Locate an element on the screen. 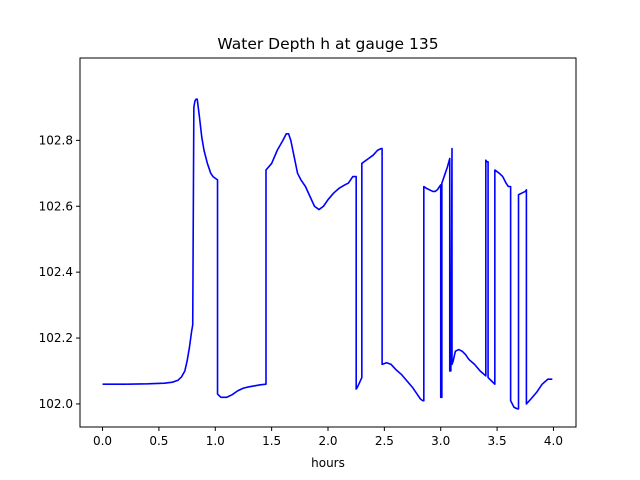 This screenshot has height=480, width=640. x-axis-label: hours is located at coordinates (328, 463).